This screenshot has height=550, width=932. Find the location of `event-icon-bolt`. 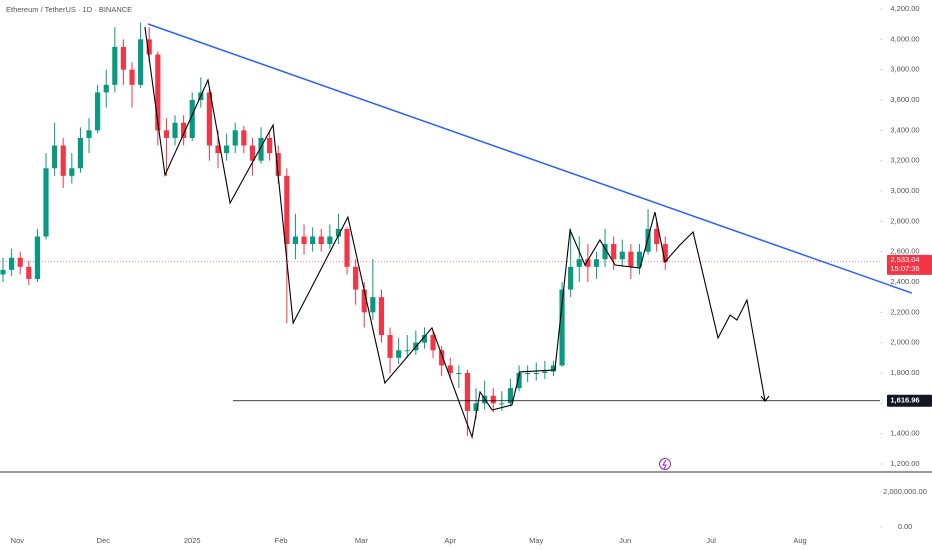

event-icon-bolt is located at coordinates (664, 464).